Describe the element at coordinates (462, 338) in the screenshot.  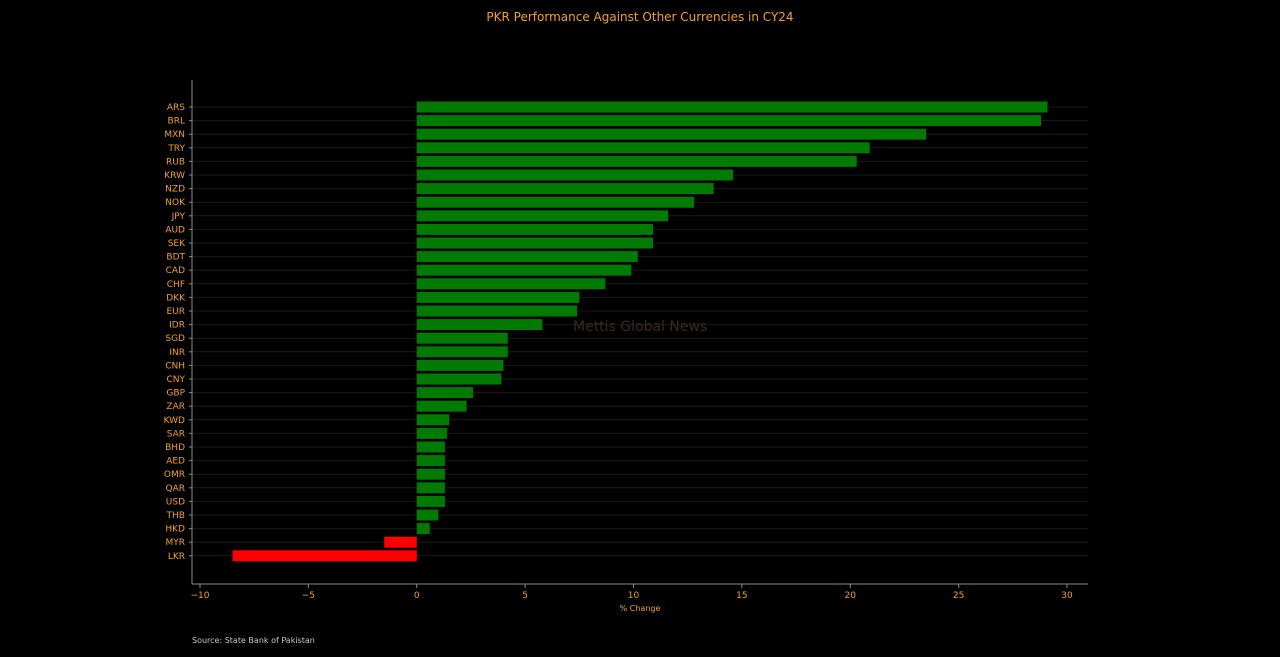
I see `bar-sgd` at that location.